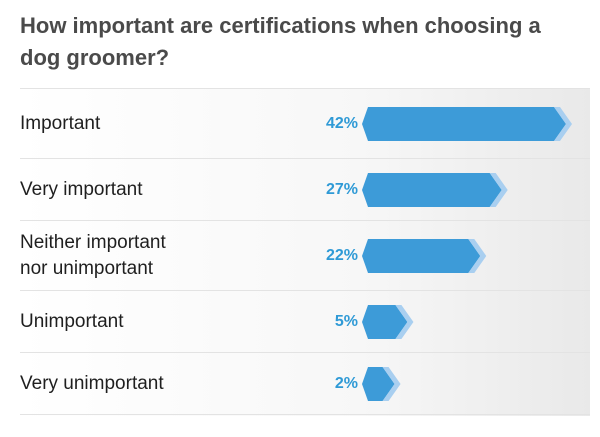  I want to click on category-label: Neither important nor unimportant, so click(93, 255).